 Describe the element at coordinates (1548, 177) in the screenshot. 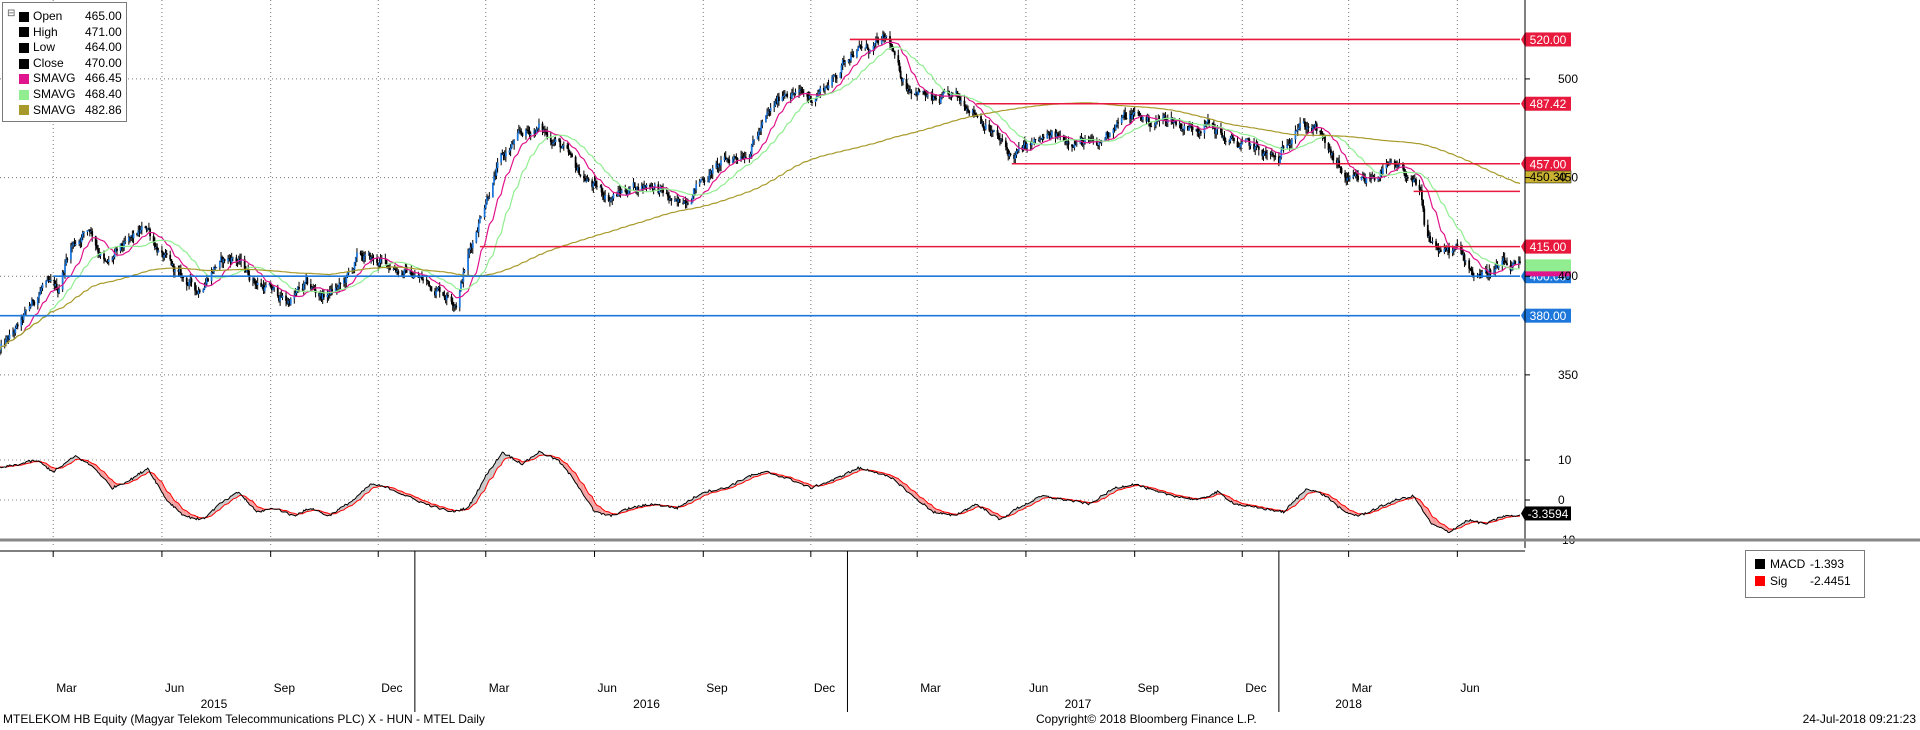

I see `price-tag-label: 450.30` at that location.